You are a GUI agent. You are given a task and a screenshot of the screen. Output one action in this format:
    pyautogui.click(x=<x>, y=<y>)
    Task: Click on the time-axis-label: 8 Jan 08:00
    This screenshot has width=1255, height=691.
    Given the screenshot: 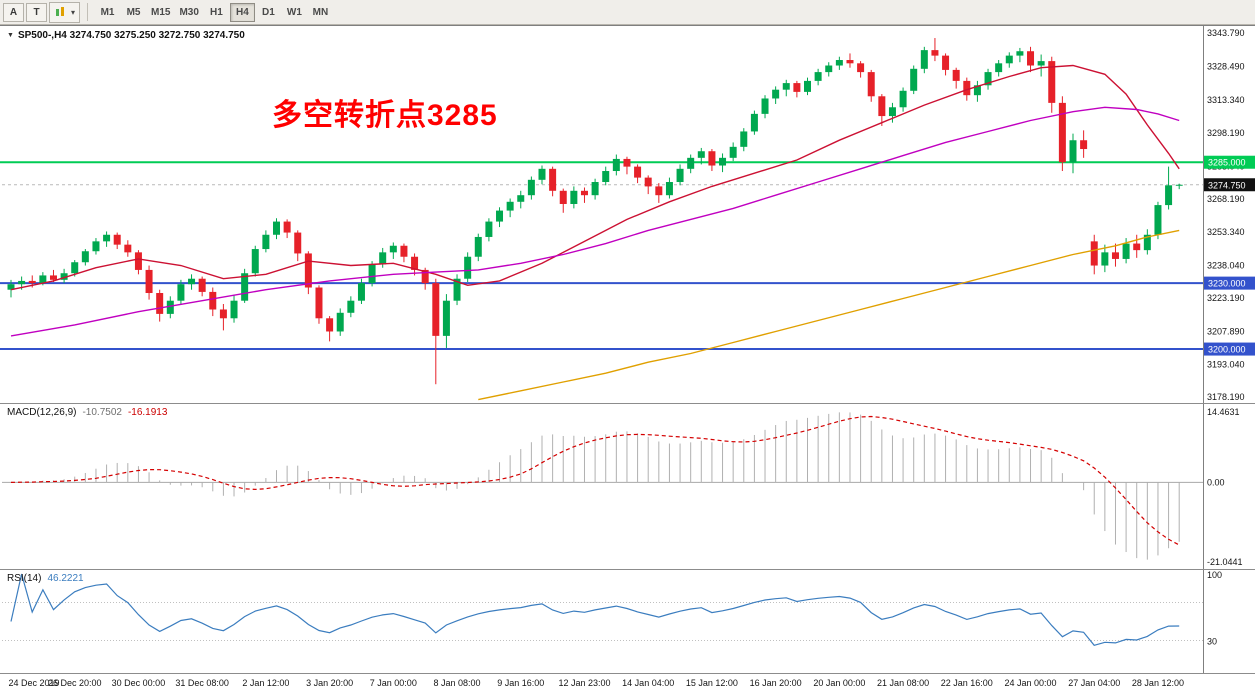 What is the action you would take?
    pyautogui.click(x=457, y=683)
    